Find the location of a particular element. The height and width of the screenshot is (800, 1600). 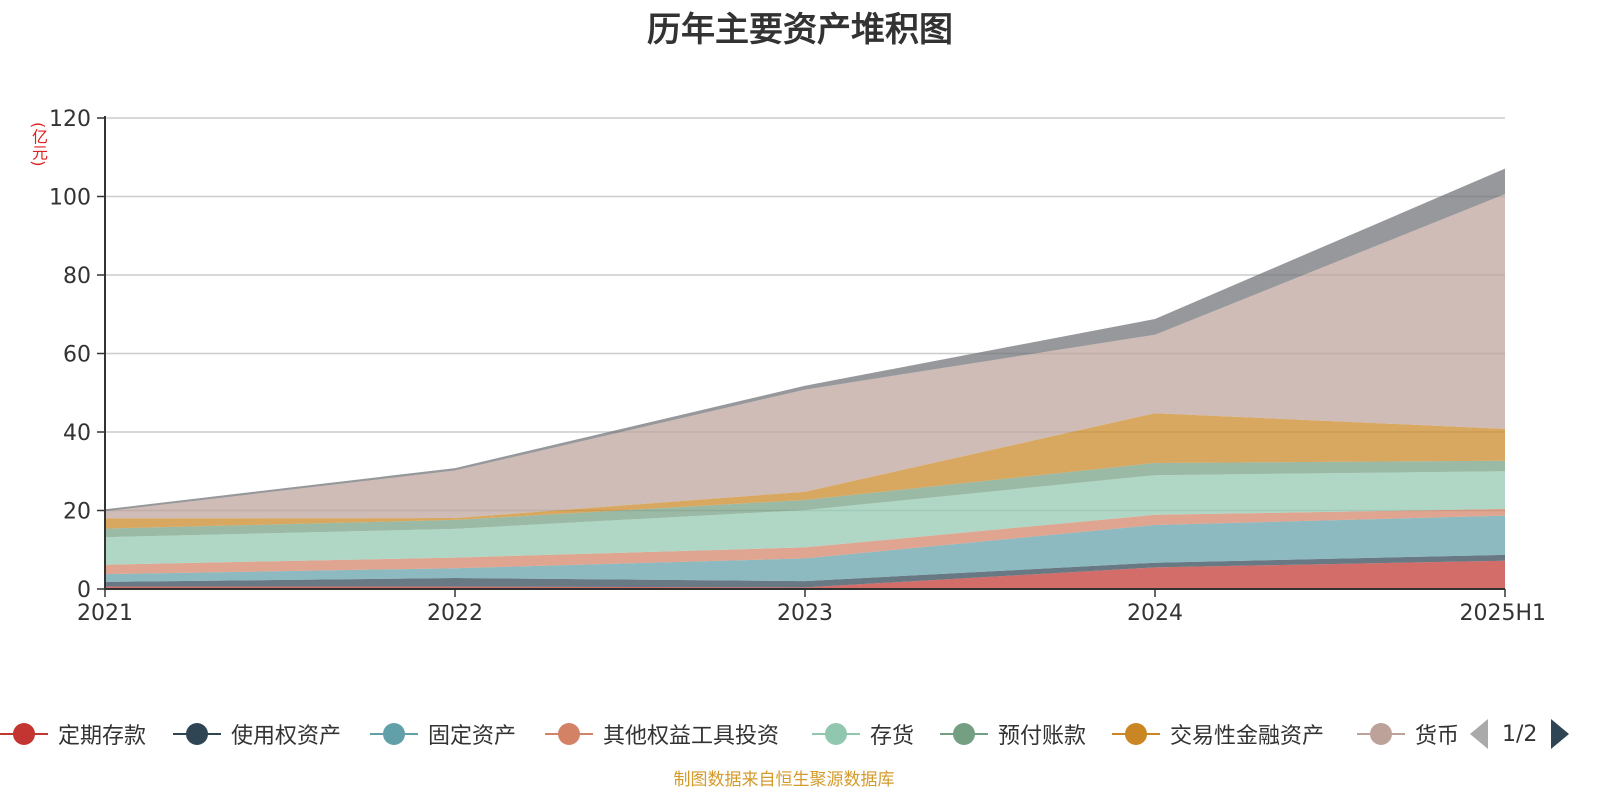

x-tick-label: 2023 is located at coordinates (805, 613).